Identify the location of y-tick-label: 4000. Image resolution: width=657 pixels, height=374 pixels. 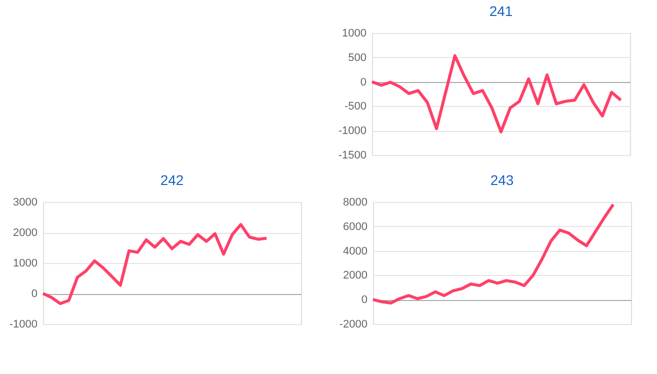
(355, 251).